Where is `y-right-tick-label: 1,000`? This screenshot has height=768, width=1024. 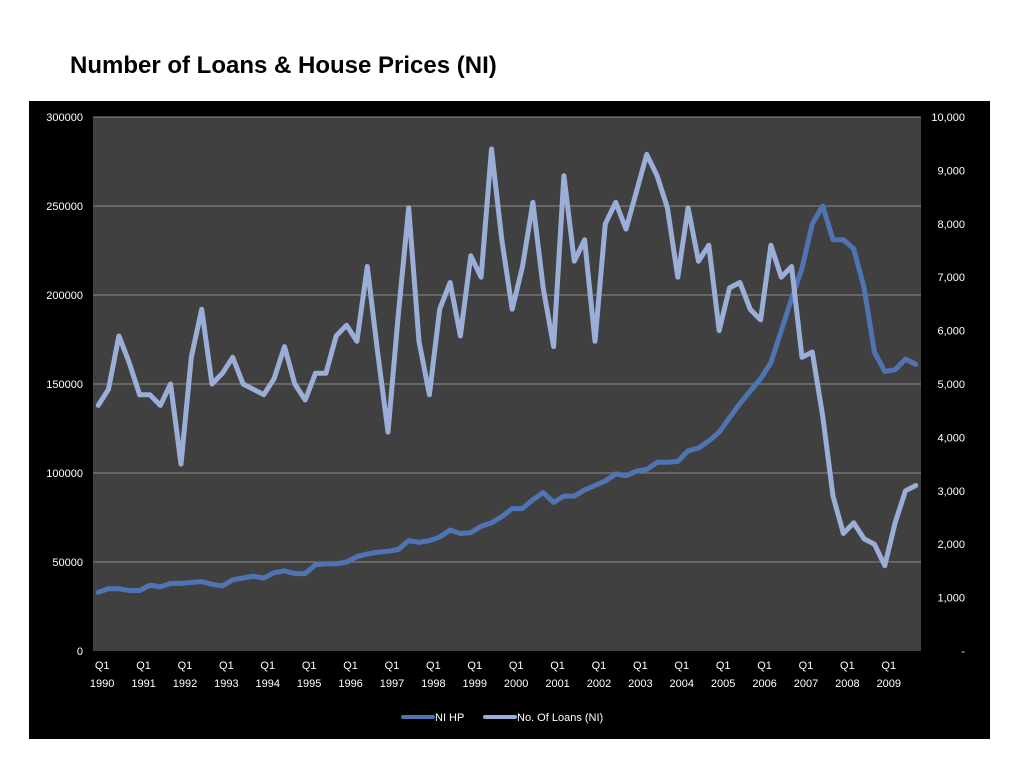
y-right-tick-label: 1,000 is located at coordinates (951, 599).